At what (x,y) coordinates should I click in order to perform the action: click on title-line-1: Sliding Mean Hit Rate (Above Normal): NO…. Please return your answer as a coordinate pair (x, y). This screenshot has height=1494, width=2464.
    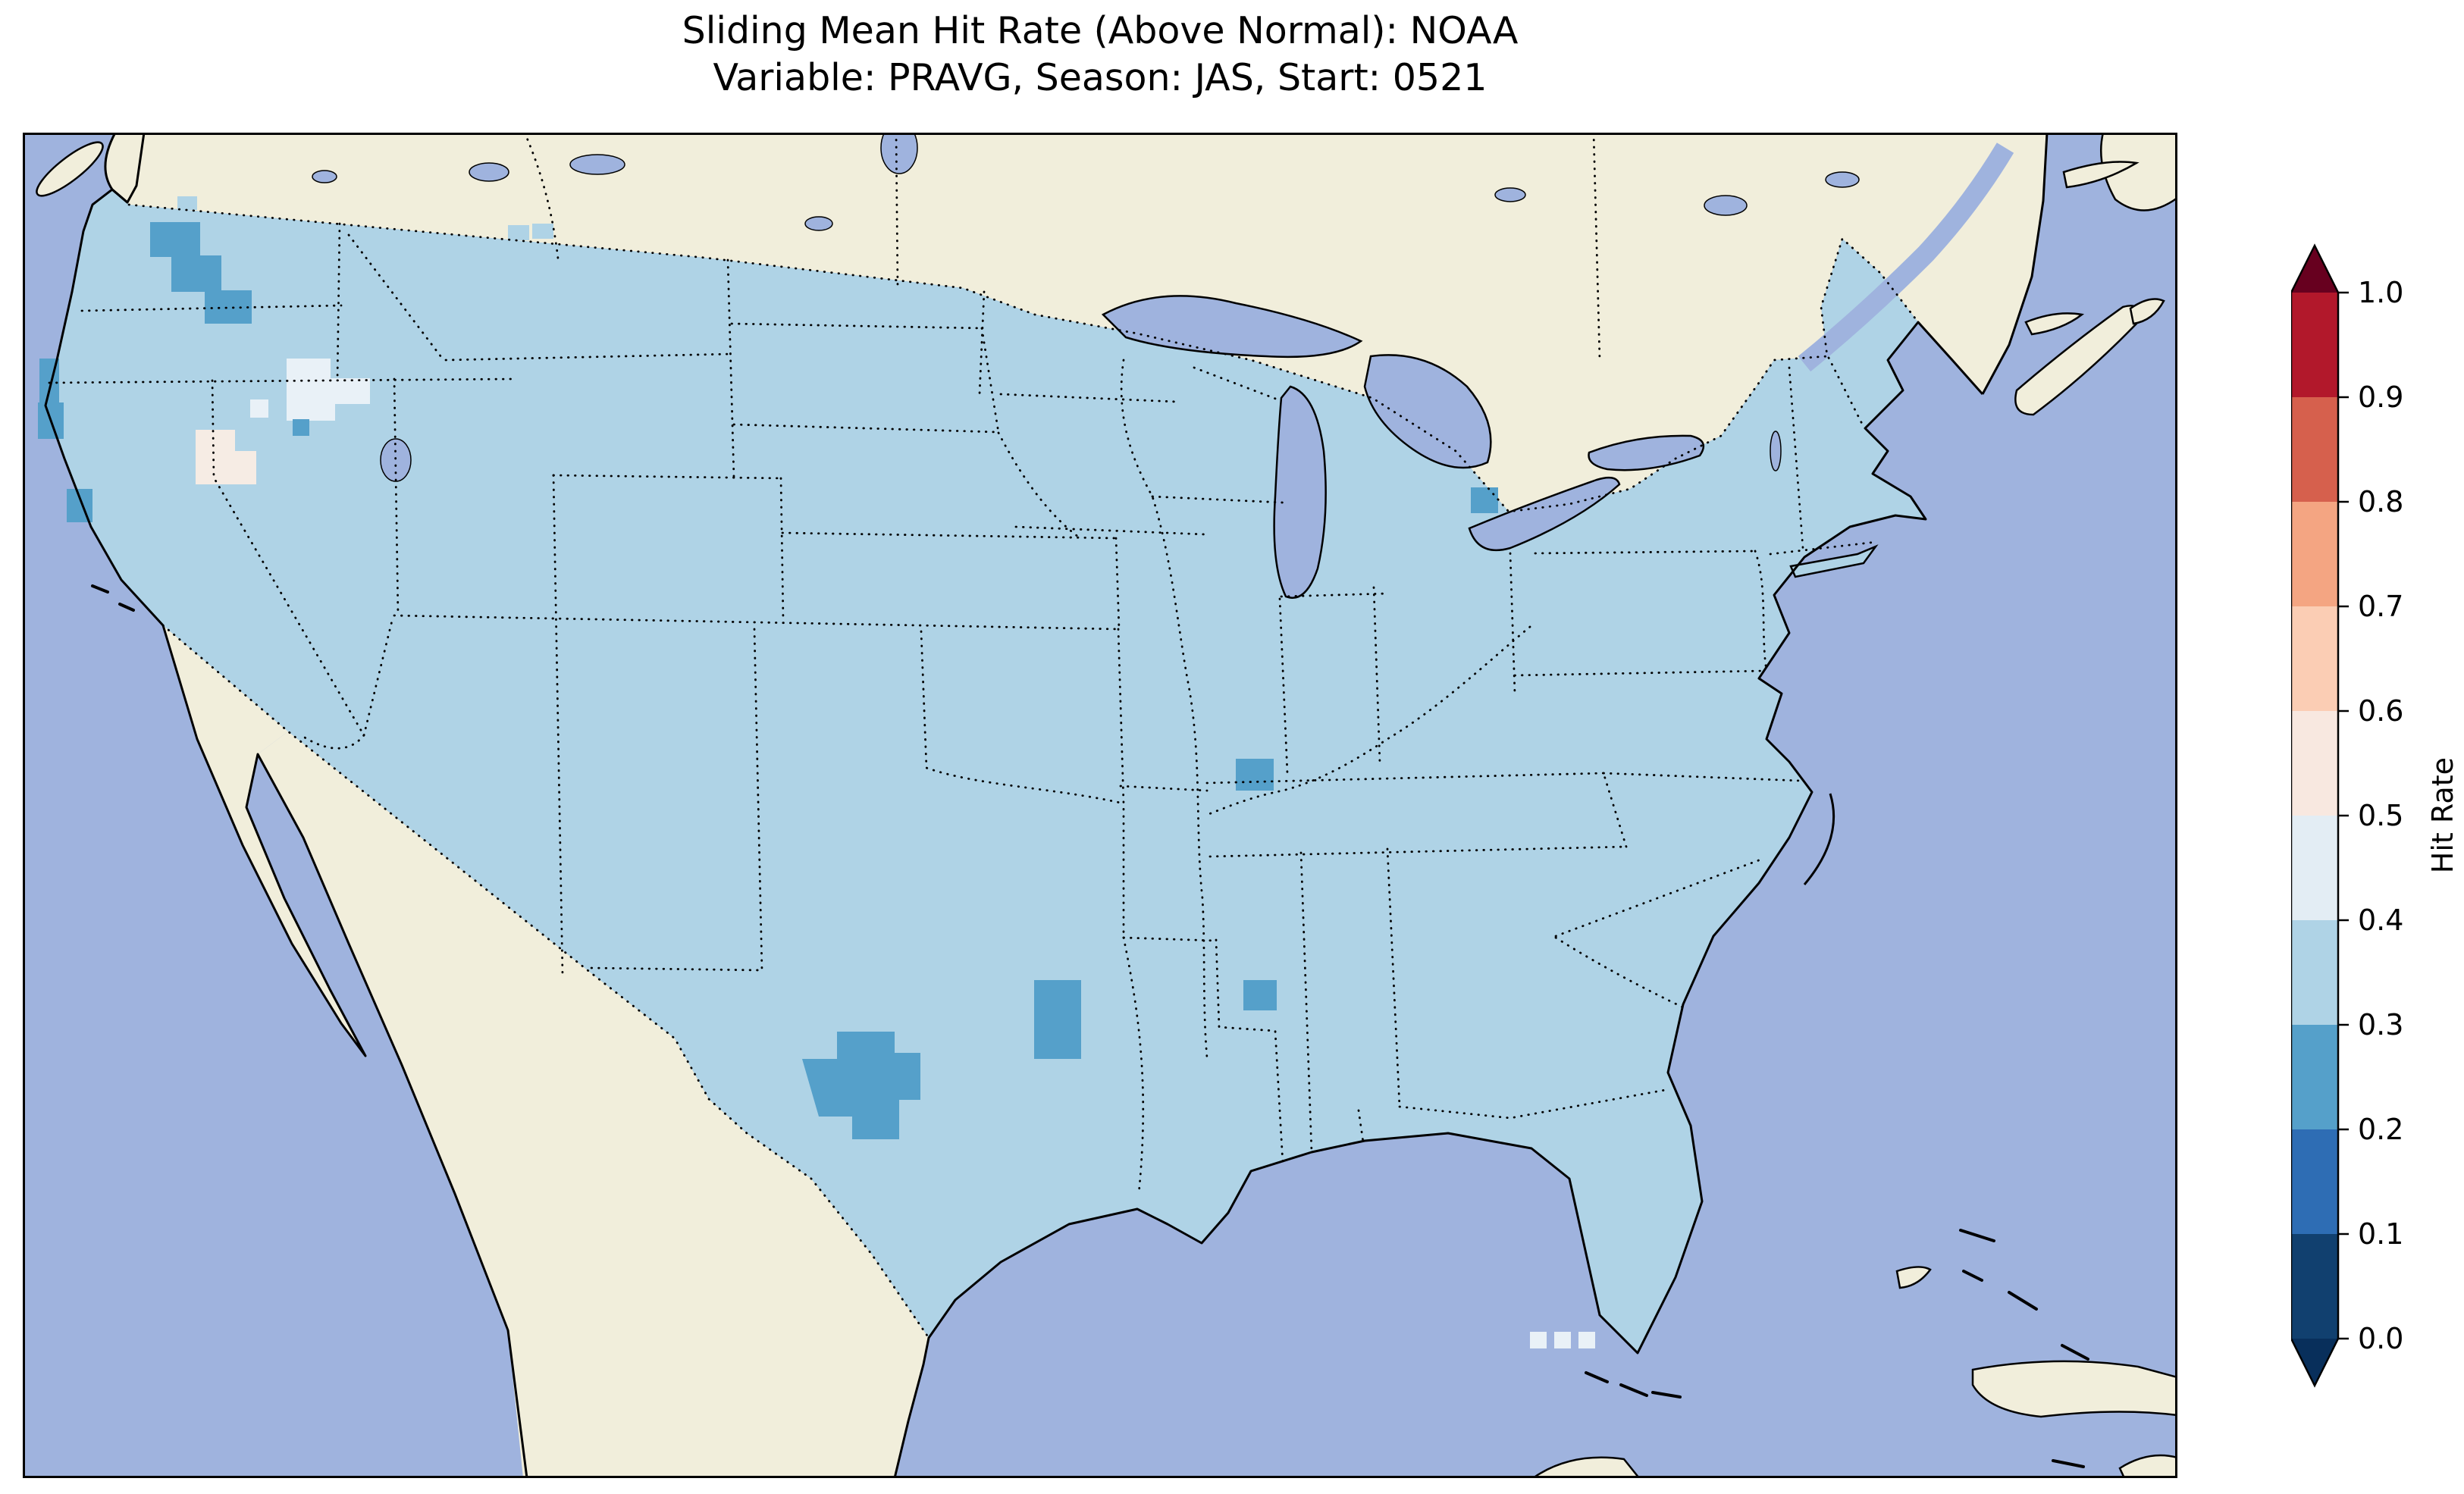
    Looking at the image, I should click on (1101, 30).